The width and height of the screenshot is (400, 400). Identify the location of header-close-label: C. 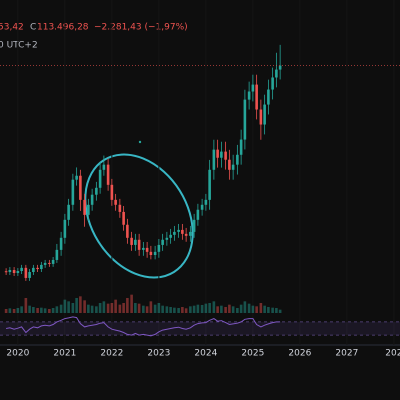
(33, 28).